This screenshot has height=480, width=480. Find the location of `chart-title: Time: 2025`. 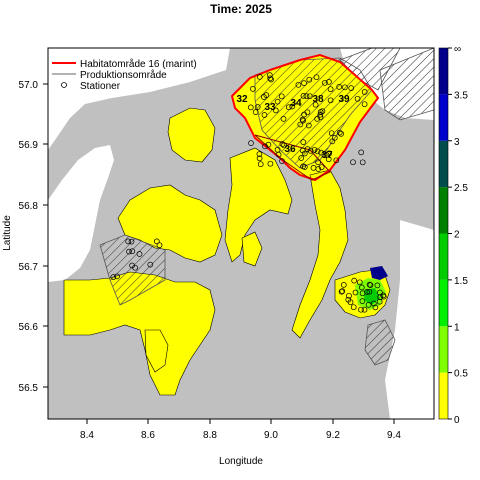

chart-title: Time: 2025 is located at coordinates (241, 9).